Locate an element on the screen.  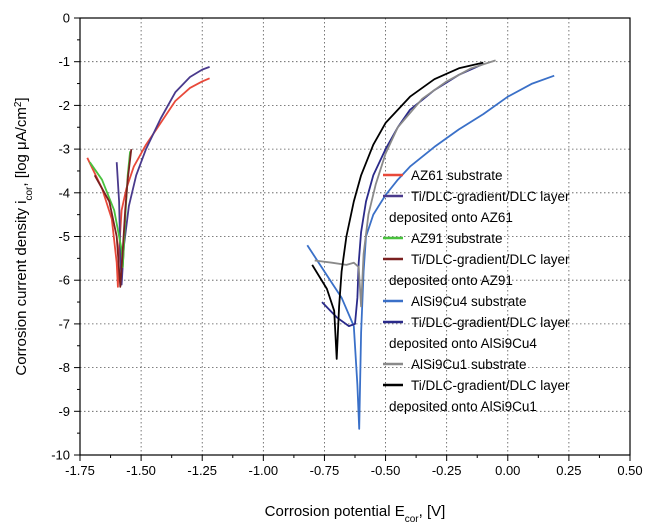
y-axis-ticks: 0 -1 -2 -3 -4 -5 -6 -7 -8 -9 -10 is located at coordinates (65, 237).